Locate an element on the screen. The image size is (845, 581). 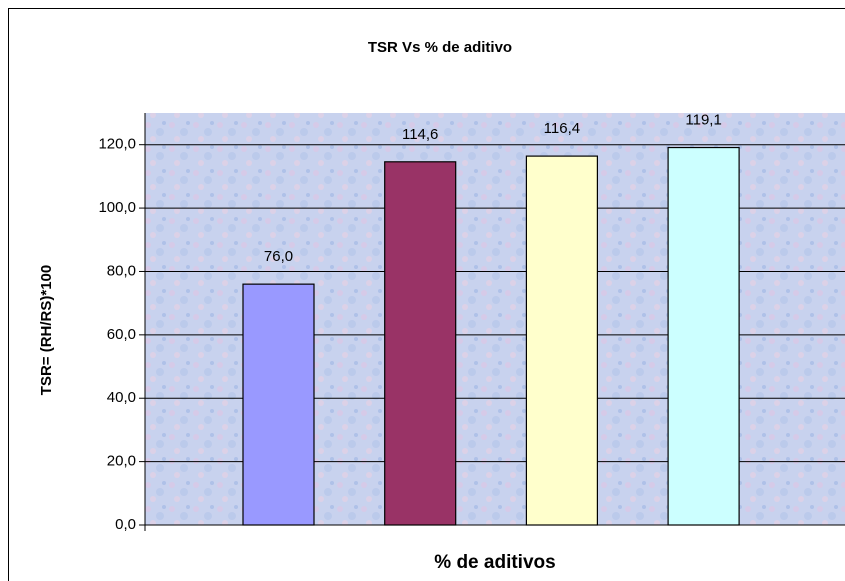
y-tick-label: 0,0 is located at coordinates (125, 524).